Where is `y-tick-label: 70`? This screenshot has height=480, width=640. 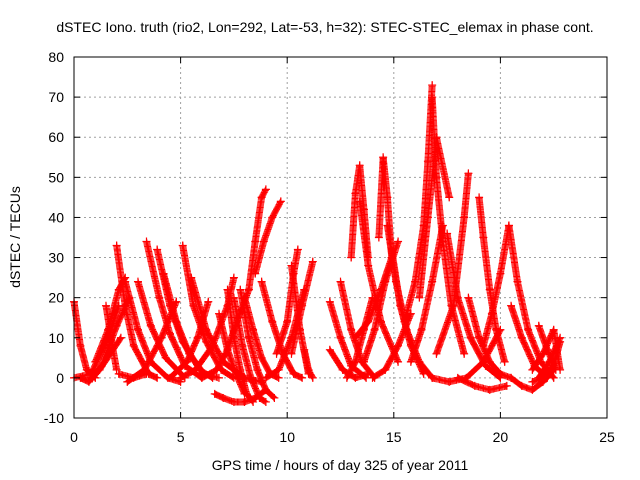
y-tick-label: 70 is located at coordinates (56, 97).